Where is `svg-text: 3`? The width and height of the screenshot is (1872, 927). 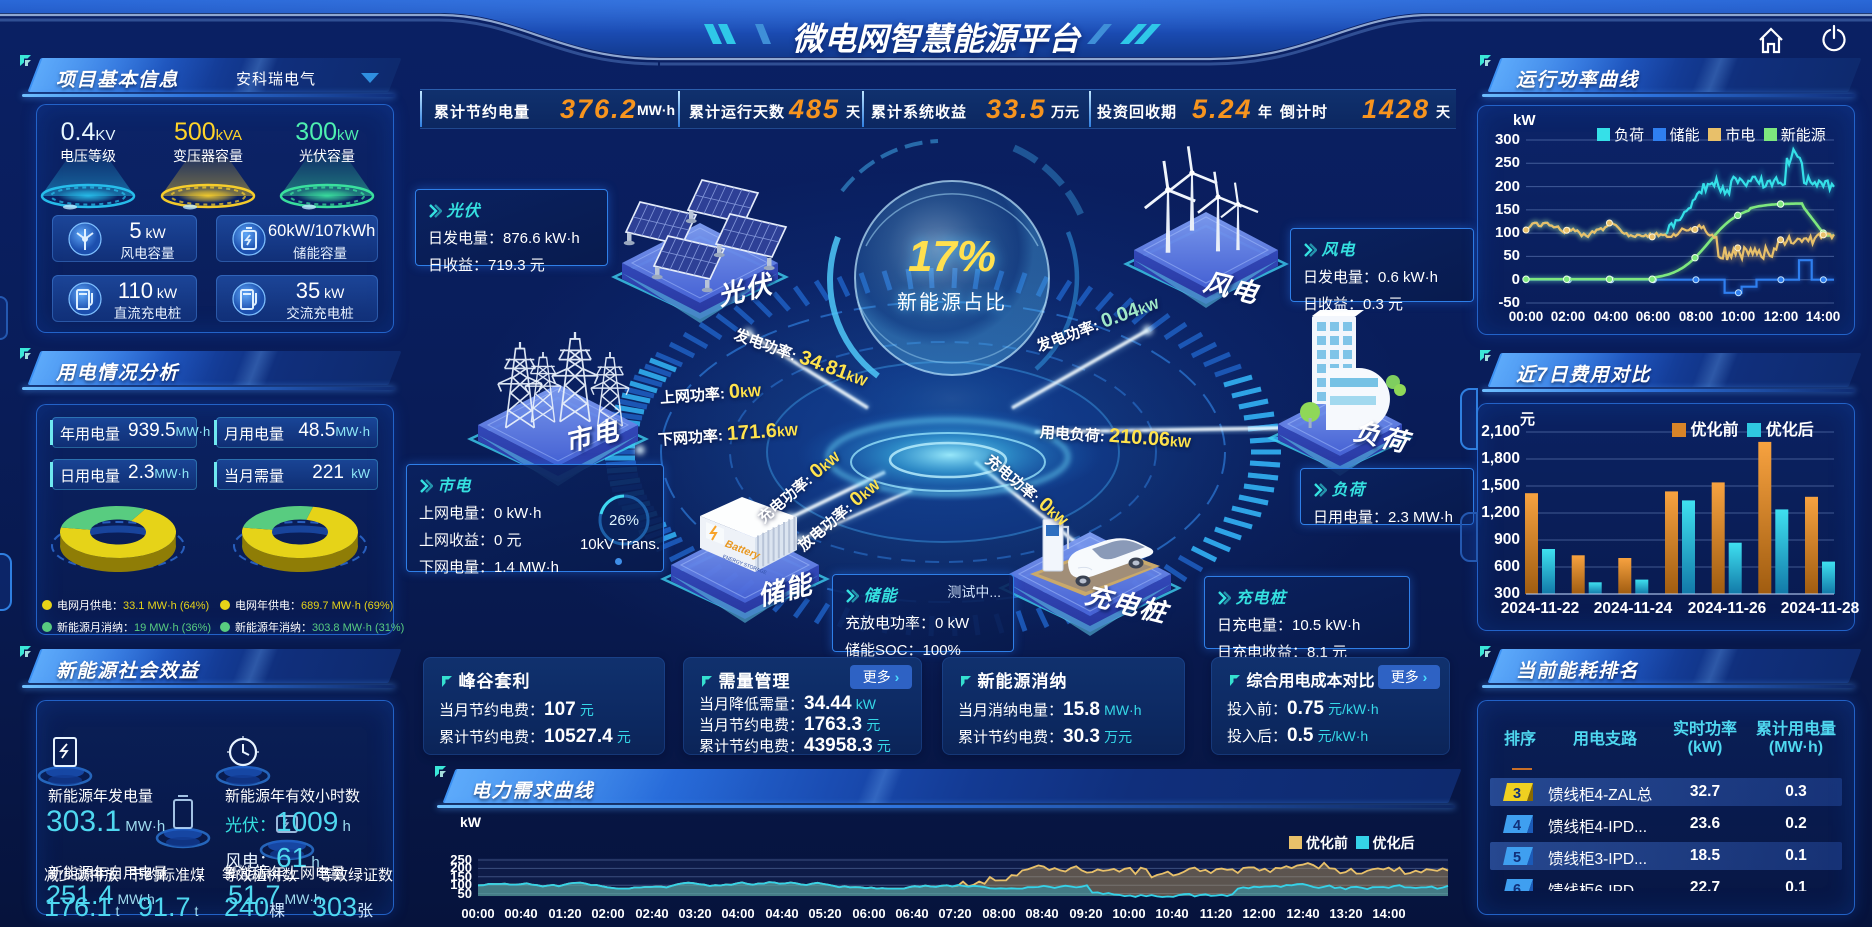
svg-text: 3 is located at coordinates (1517, 794).